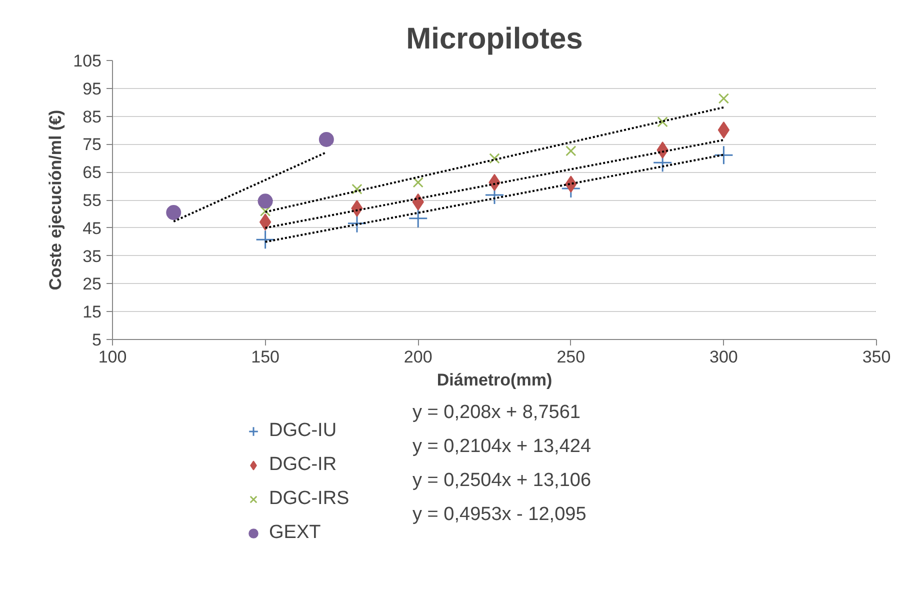 The image size is (898, 603). I want to click on y-tick-label: 35, so click(92, 256).